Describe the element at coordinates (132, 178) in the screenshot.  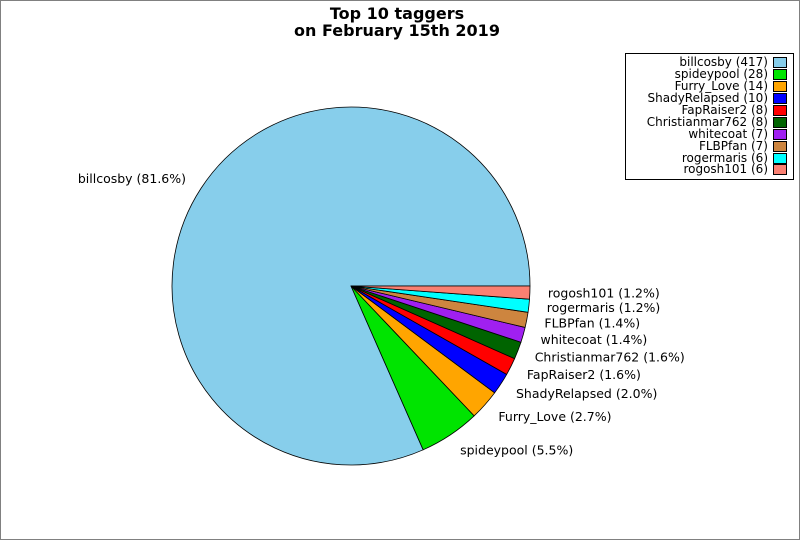
I see `pie-label-billcosby: billcosby (81.6%)` at that location.